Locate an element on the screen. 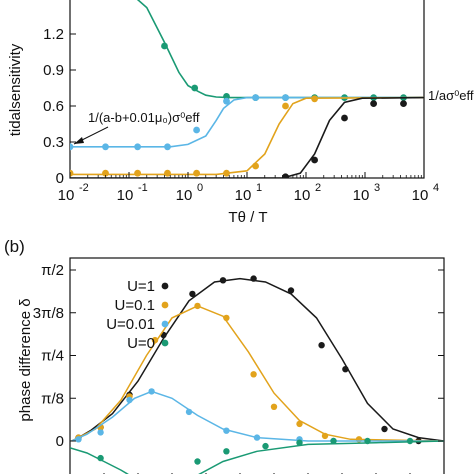 The height and width of the screenshot is (474, 474). annotation-left: 1/(a-b+0.01μ₀)σ⁰eff is located at coordinates (144, 117).